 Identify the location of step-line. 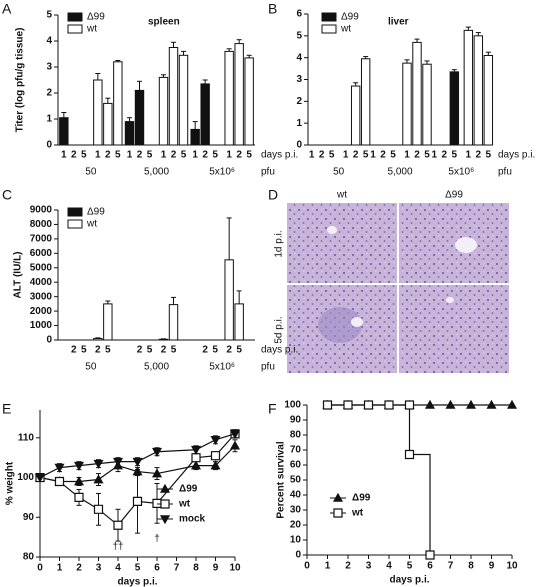
(420, 504).